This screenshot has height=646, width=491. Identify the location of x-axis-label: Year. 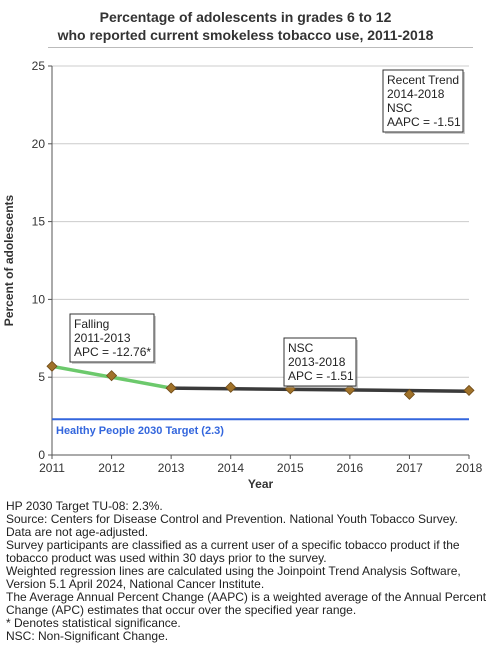
(261, 484).